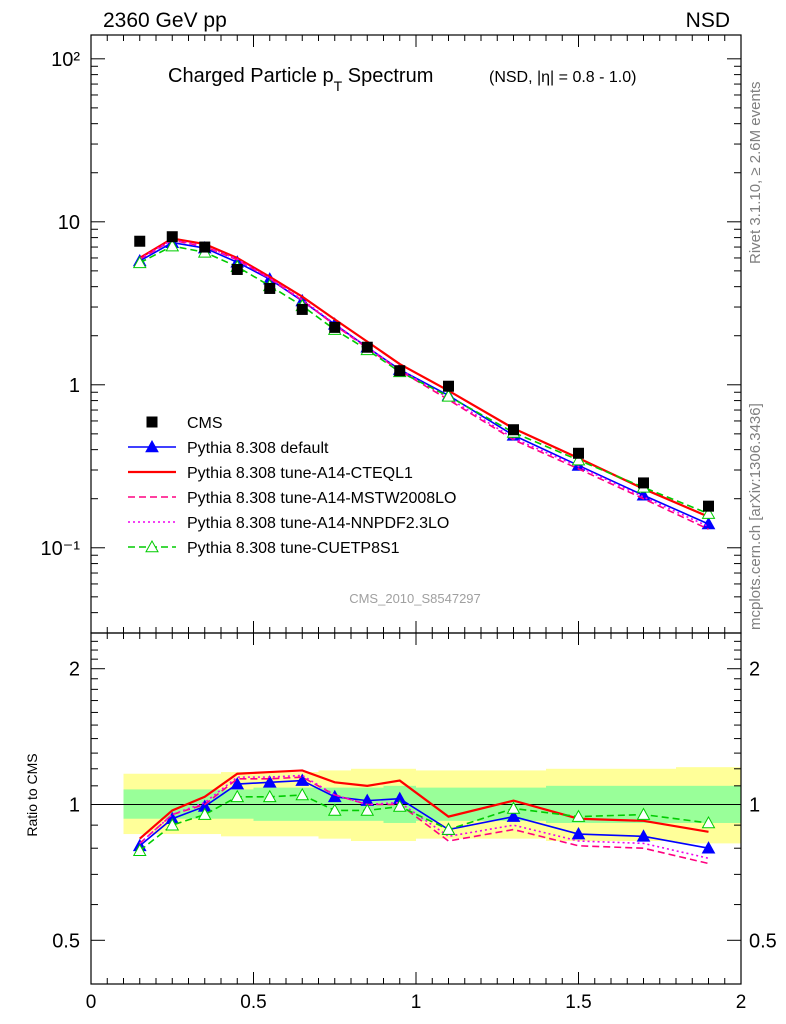 The width and height of the screenshot is (786, 1024). What do you see at coordinates (74, 386) in the screenshot?
I see `y-tick-label: 1` at bounding box center [74, 386].